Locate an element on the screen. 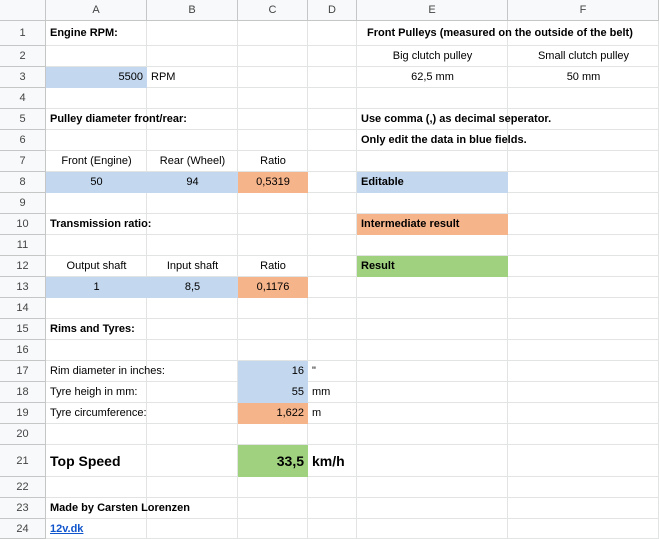 The image size is (659, 539). row-header-10: 10 is located at coordinates (23, 224).